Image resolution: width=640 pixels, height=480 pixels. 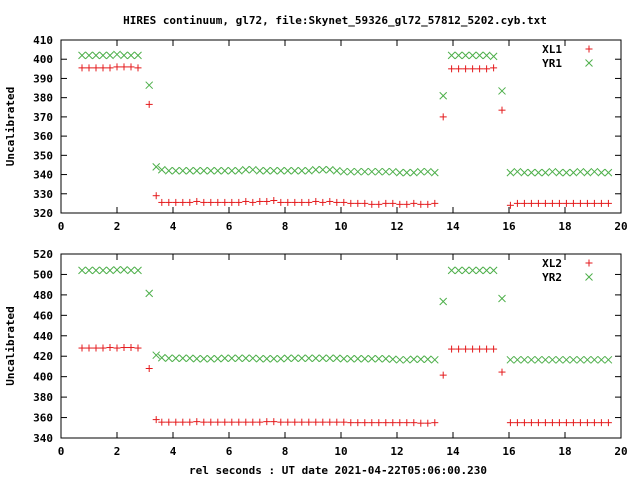 What do you see at coordinates (43, 397) in the screenshot?
I see `y-tick-label: 380` at bounding box center [43, 397].